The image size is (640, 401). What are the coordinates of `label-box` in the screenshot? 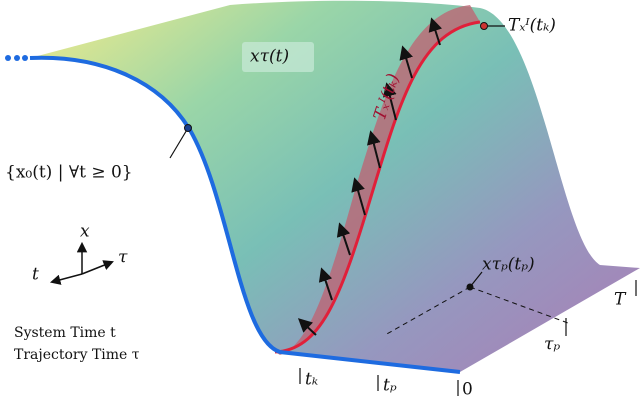 It's located at (278, 57).